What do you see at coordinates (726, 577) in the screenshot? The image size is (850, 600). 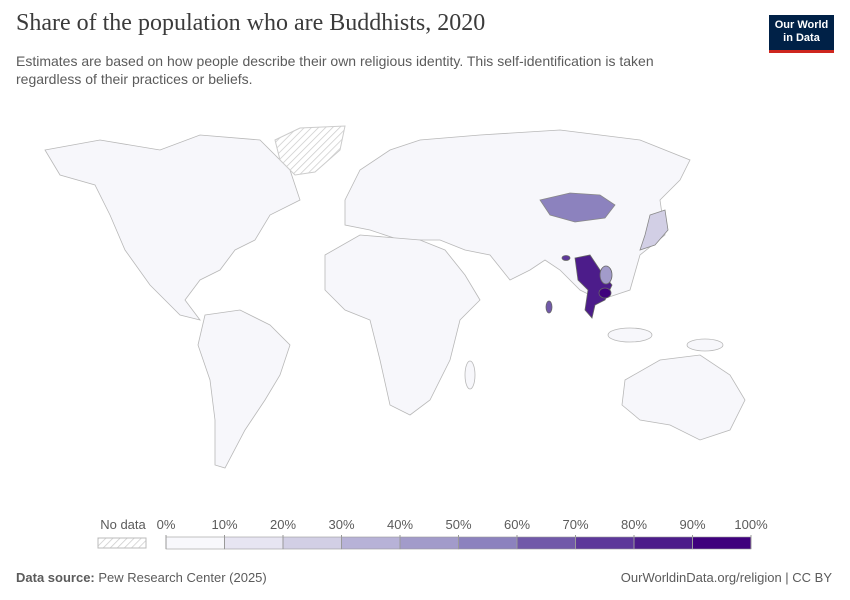 I see `license: OurWorldinData.org/religion | CC BY` at bounding box center [726, 577].